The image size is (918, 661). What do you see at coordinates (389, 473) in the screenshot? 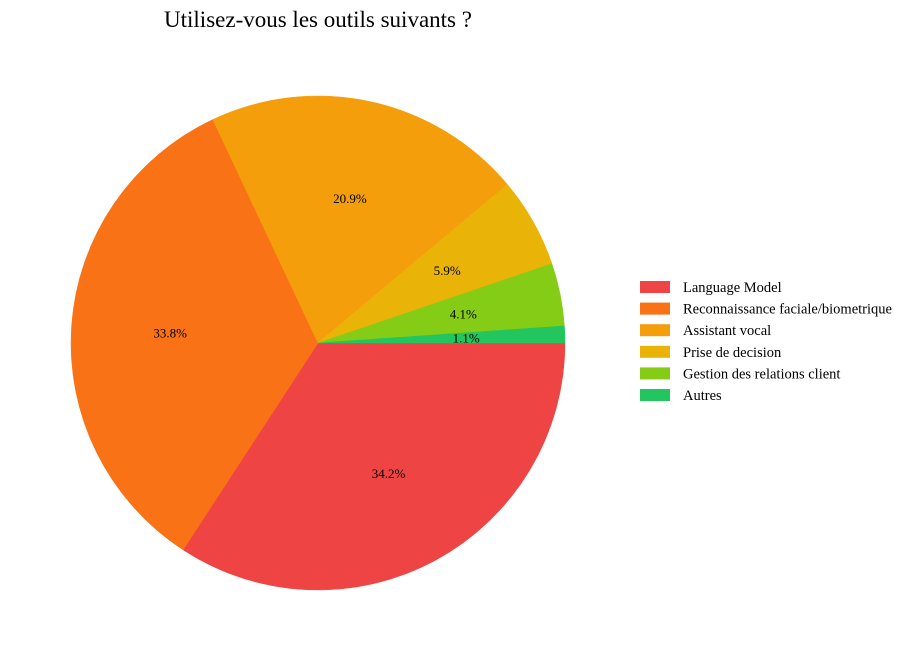
I see `pie-slice-label-0: 34.2%` at bounding box center [389, 473].